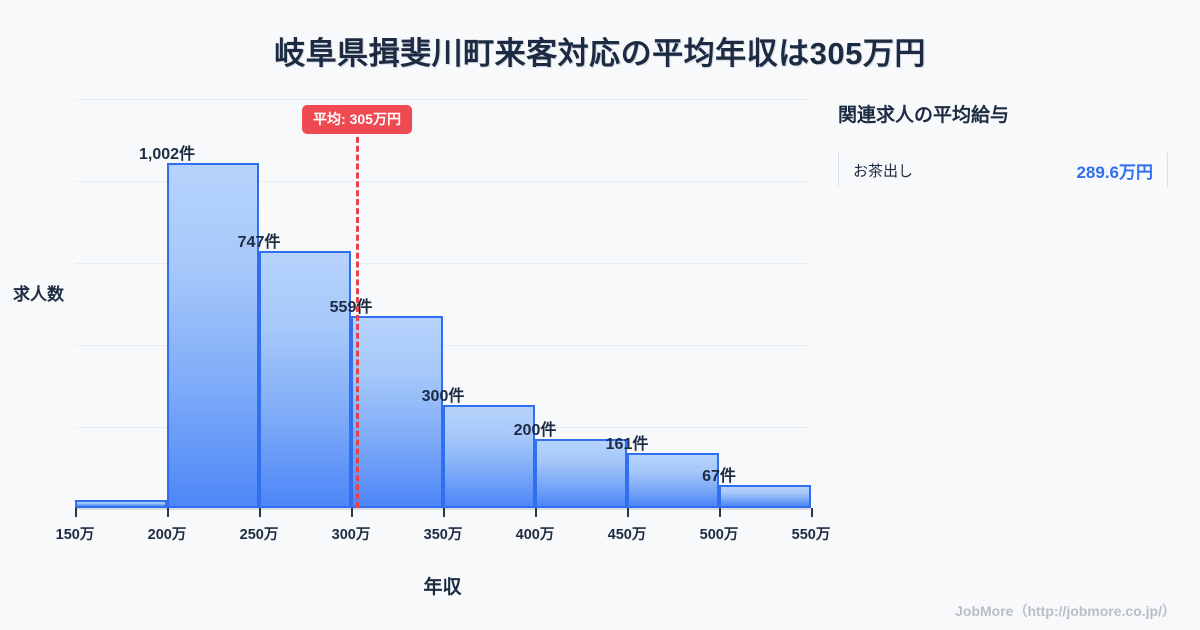  Describe the element at coordinates (167, 154) in the screenshot. I see `bar-value-label: 1,002件` at that location.